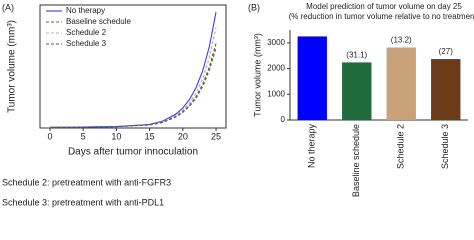  I want to click on x-tick-label: 10, so click(116, 136).